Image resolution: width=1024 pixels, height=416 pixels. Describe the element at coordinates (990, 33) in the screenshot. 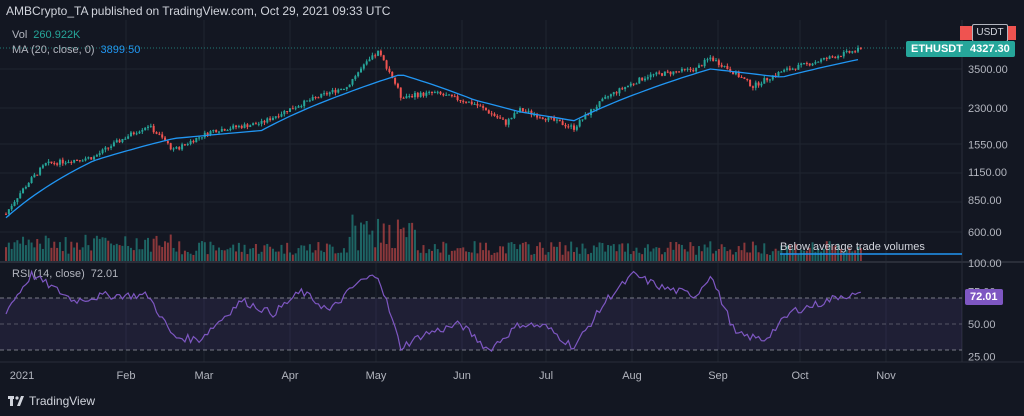

I see `currency-button: USDT` at that location.